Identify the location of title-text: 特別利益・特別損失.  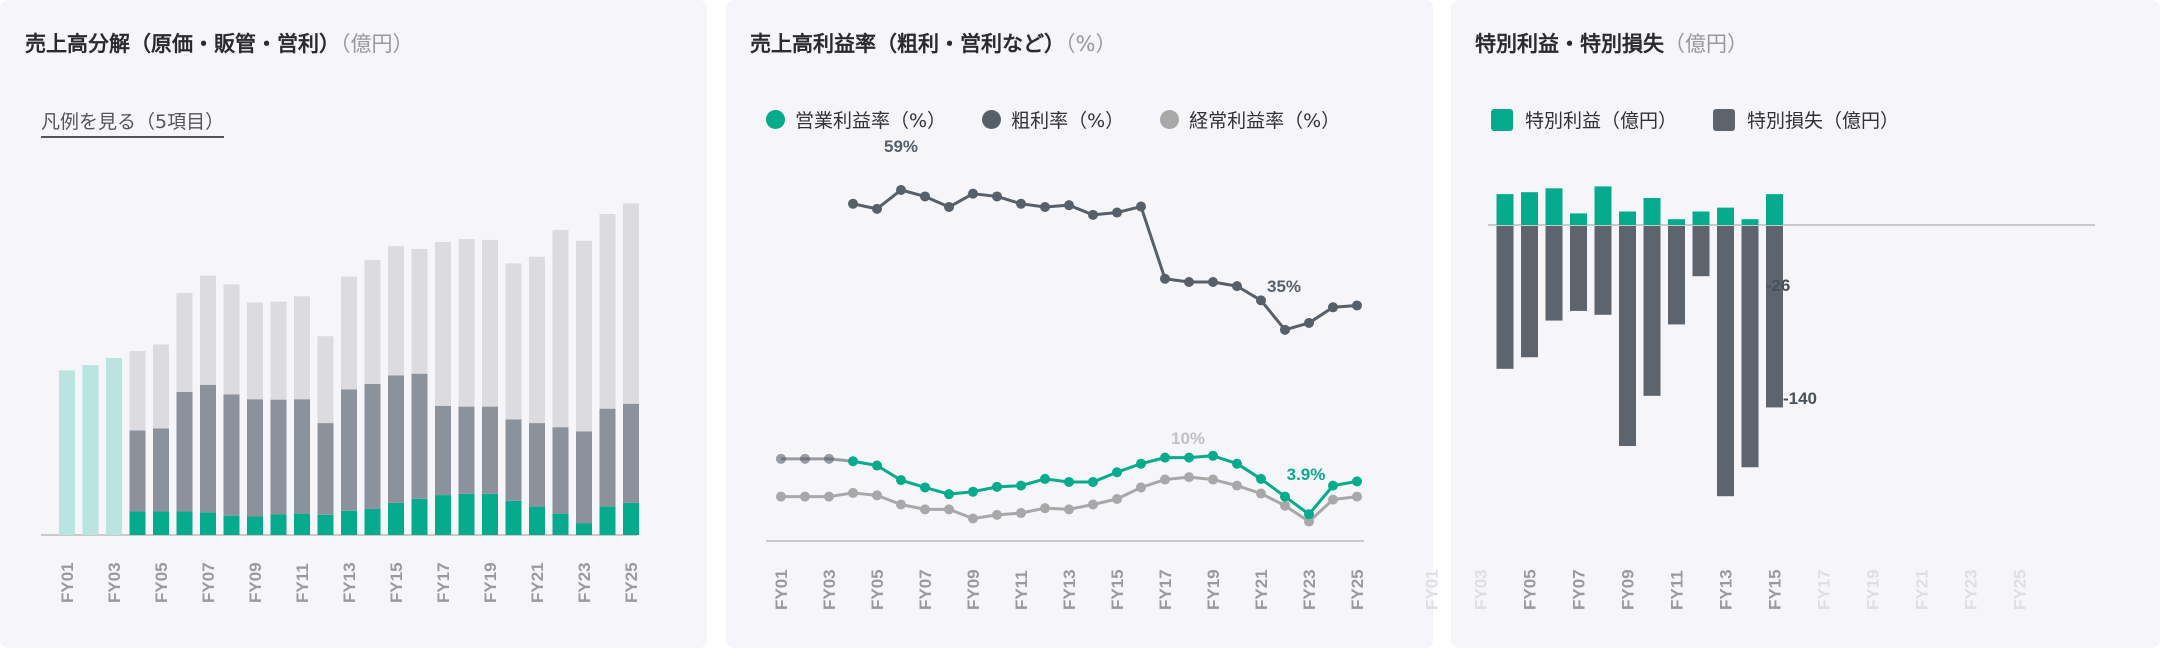
(1569, 44).